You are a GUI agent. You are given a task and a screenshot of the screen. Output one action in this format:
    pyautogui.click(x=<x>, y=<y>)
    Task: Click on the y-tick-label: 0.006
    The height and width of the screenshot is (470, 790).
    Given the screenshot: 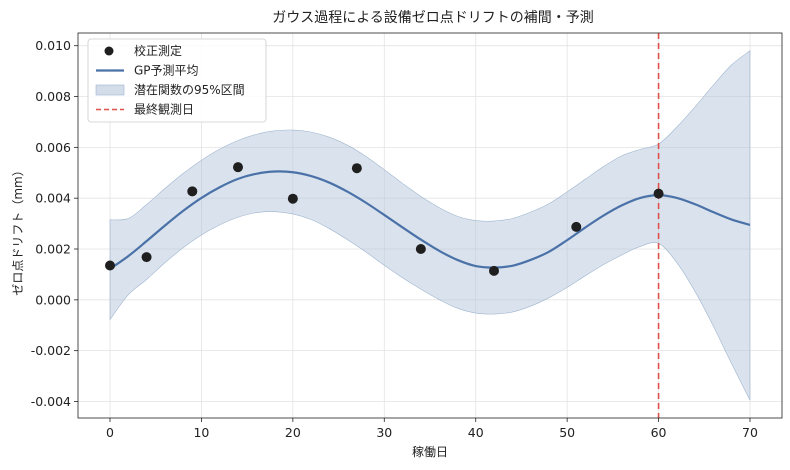 What is the action you would take?
    pyautogui.click(x=53, y=147)
    